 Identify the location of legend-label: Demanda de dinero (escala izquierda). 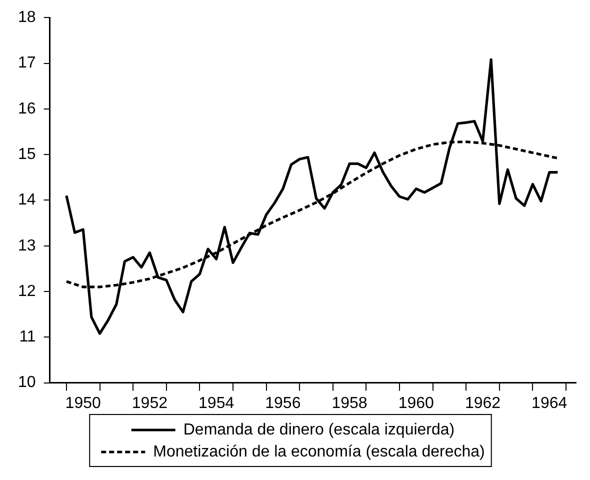
(319, 429).